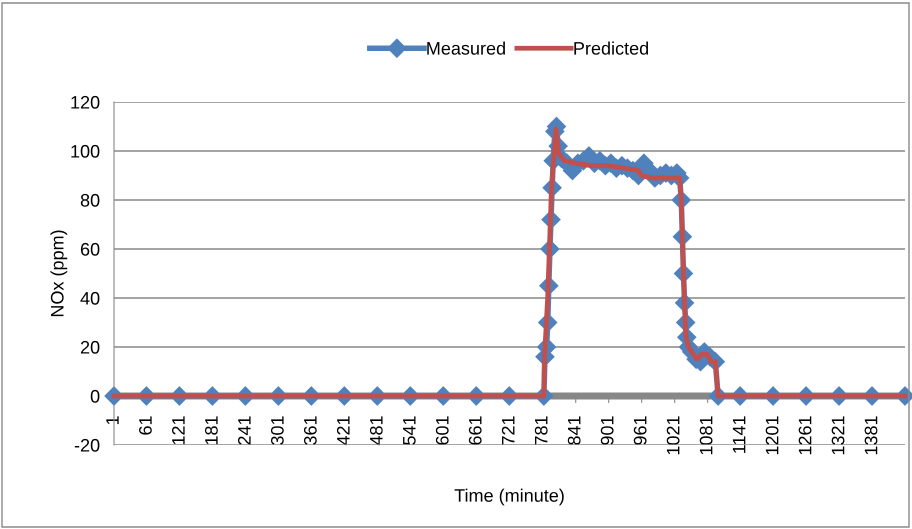 The height and width of the screenshot is (529, 912). Describe the element at coordinates (805, 435) in the screenshot. I see `x-tick-label: 1261` at that location.